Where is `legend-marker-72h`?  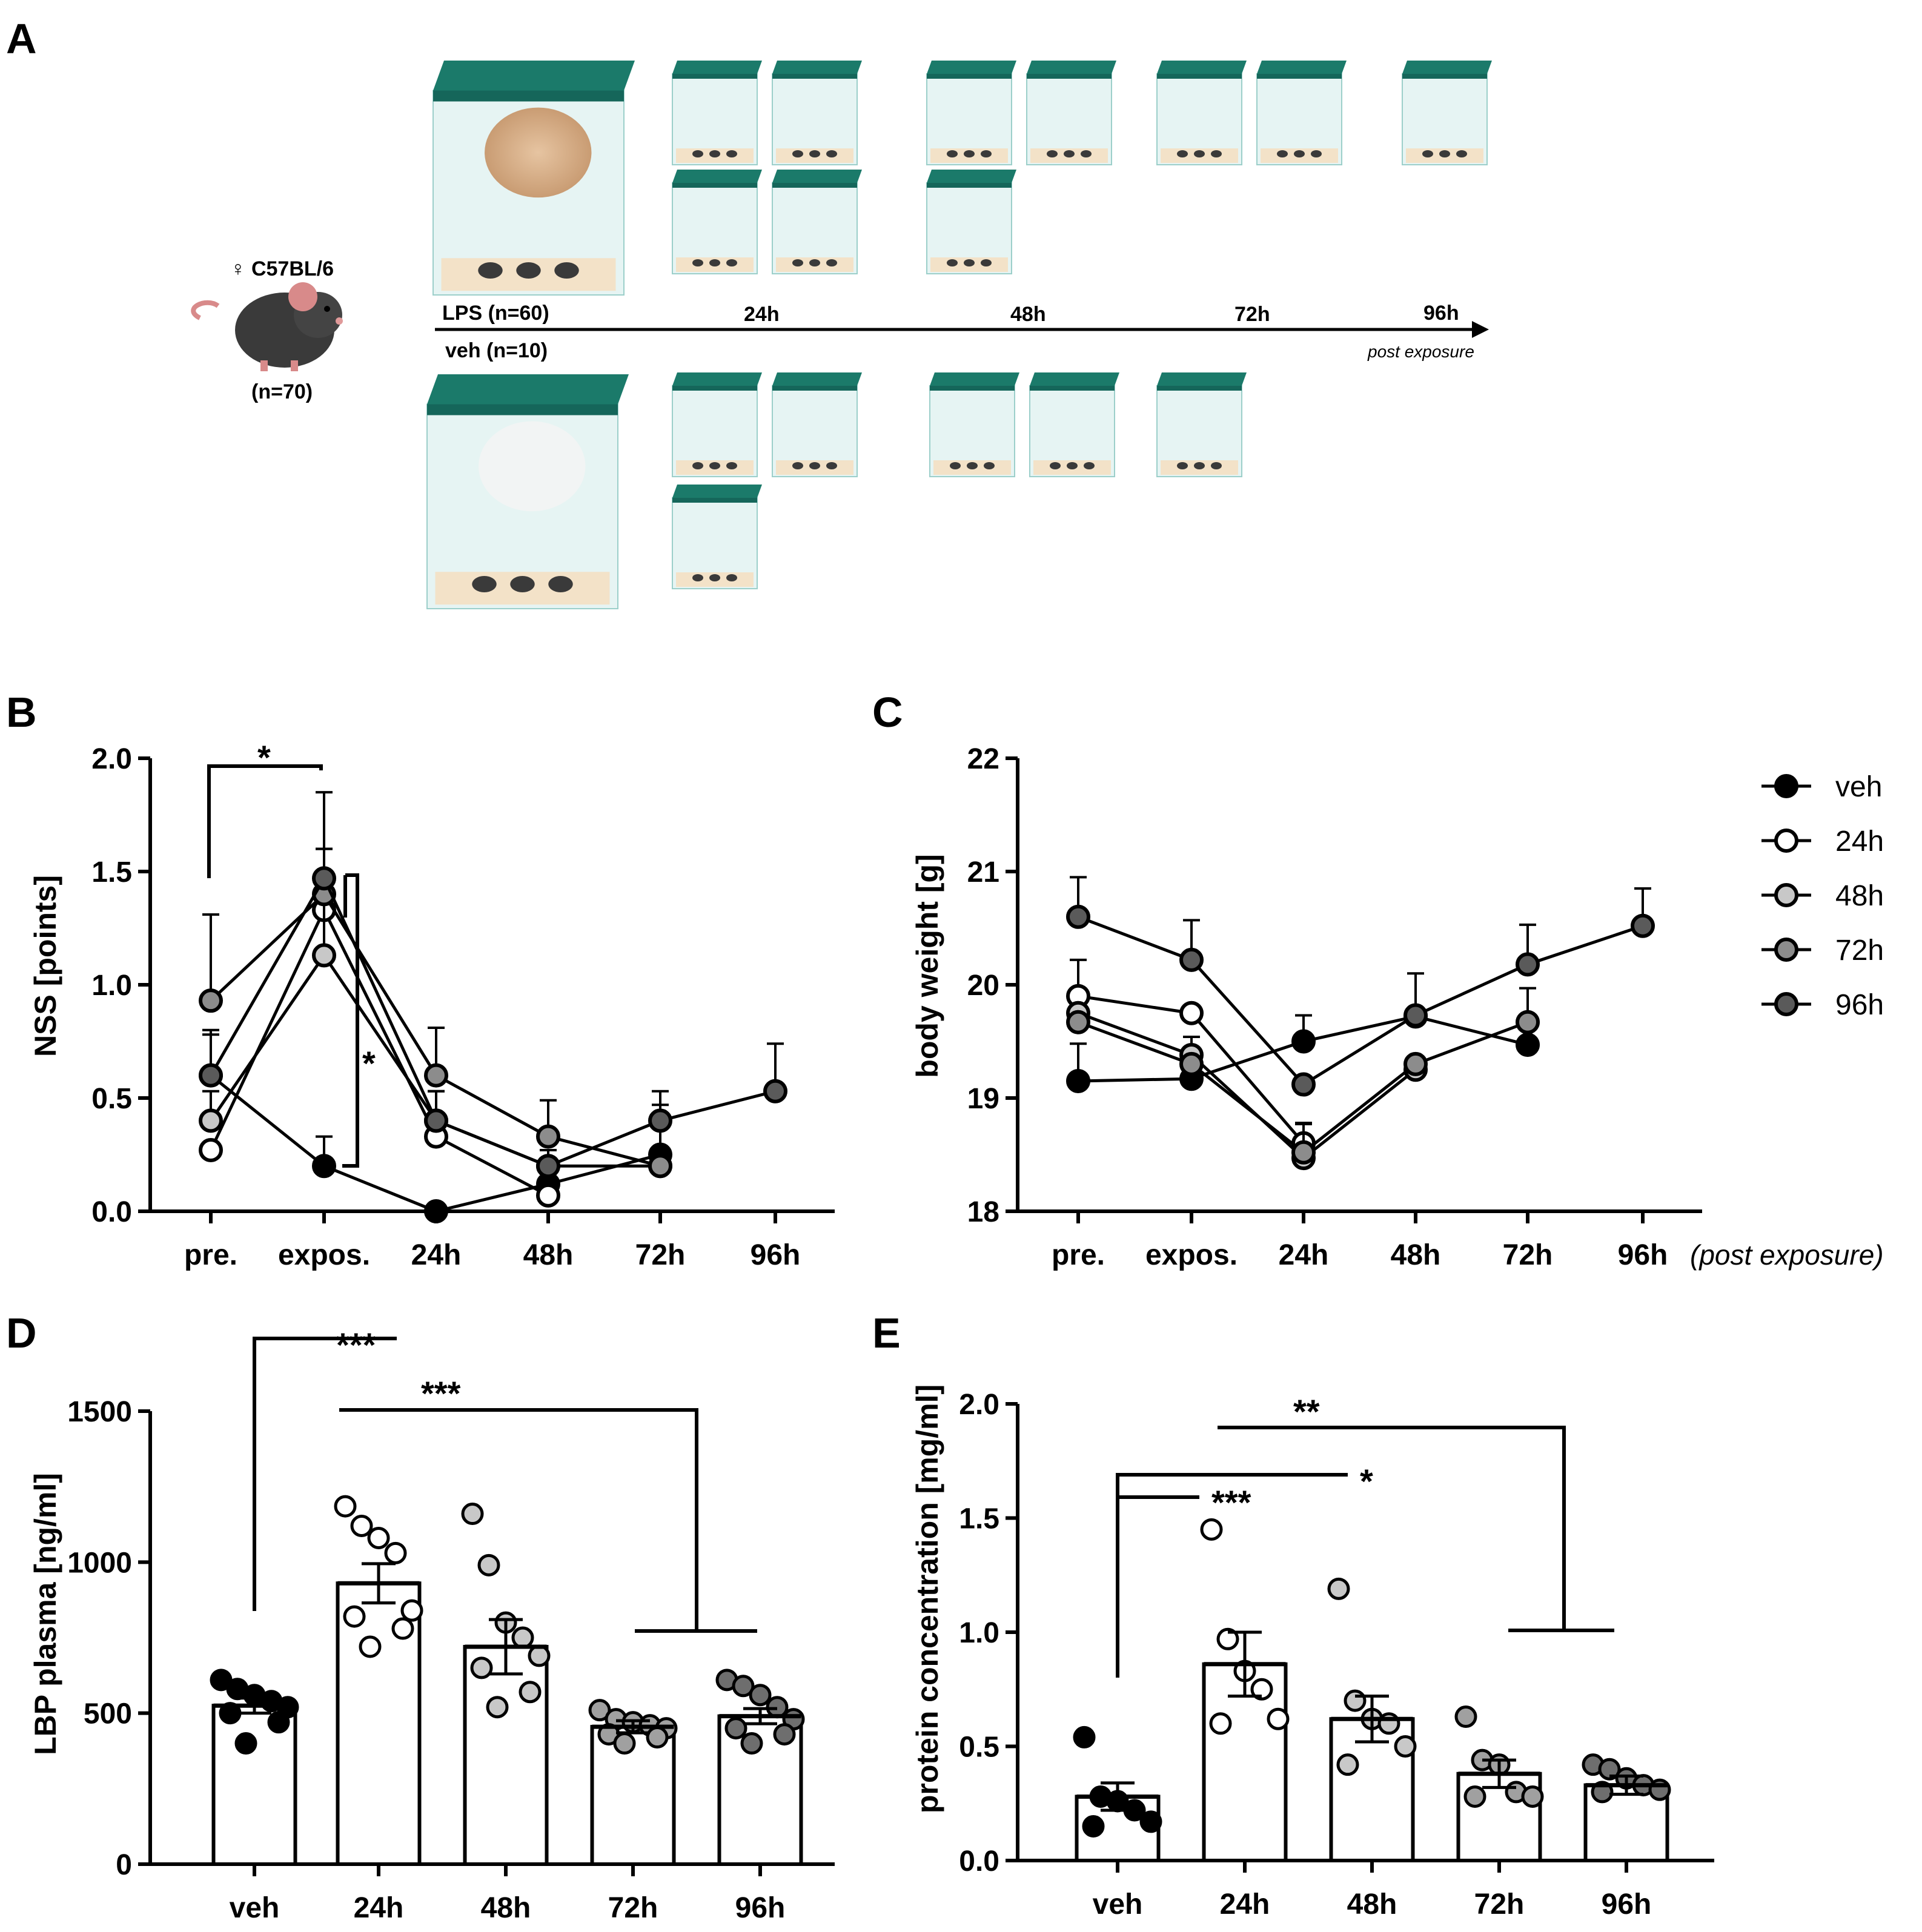 legend-marker-72h is located at coordinates (1786, 950).